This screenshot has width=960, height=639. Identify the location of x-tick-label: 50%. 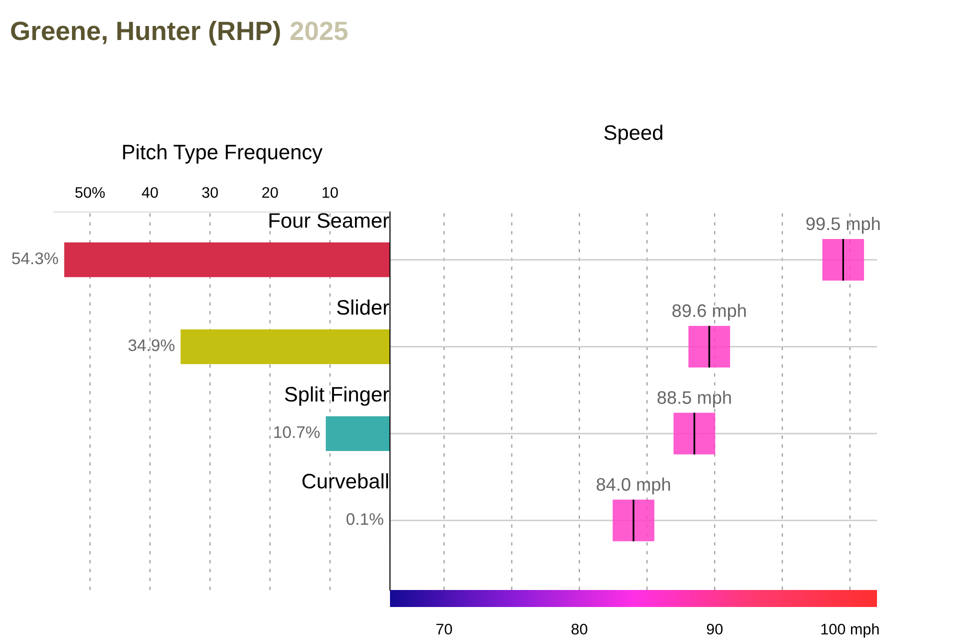
(90, 192).